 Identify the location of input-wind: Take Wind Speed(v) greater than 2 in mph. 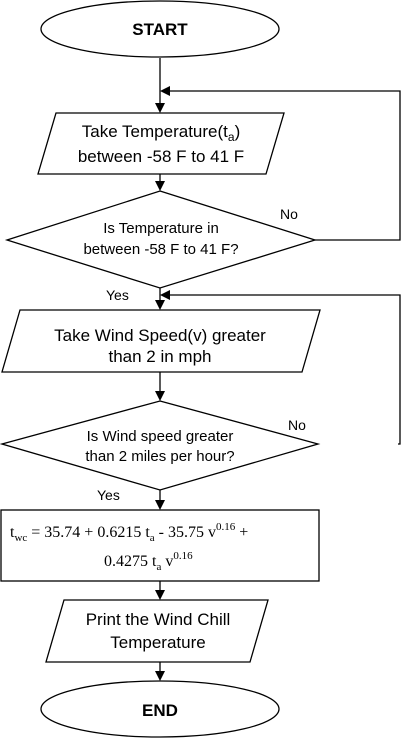
(161, 341).